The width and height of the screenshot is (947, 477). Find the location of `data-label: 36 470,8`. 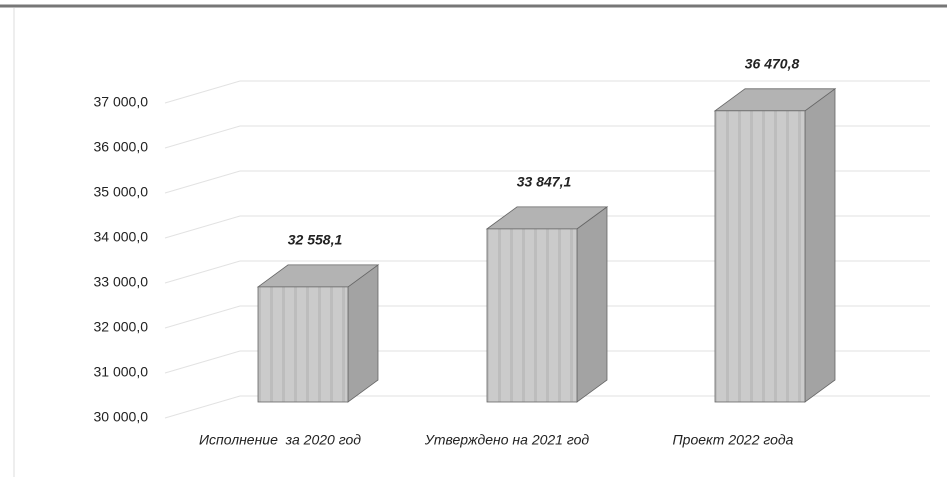

data-label: 36 470,8 is located at coordinates (772, 64).